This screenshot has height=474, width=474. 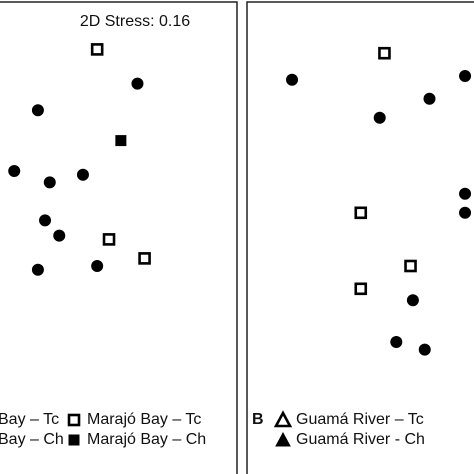 What do you see at coordinates (360, 419) in the screenshot?
I see `legend-label: Guamá River – Tc` at bounding box center [360, 419].